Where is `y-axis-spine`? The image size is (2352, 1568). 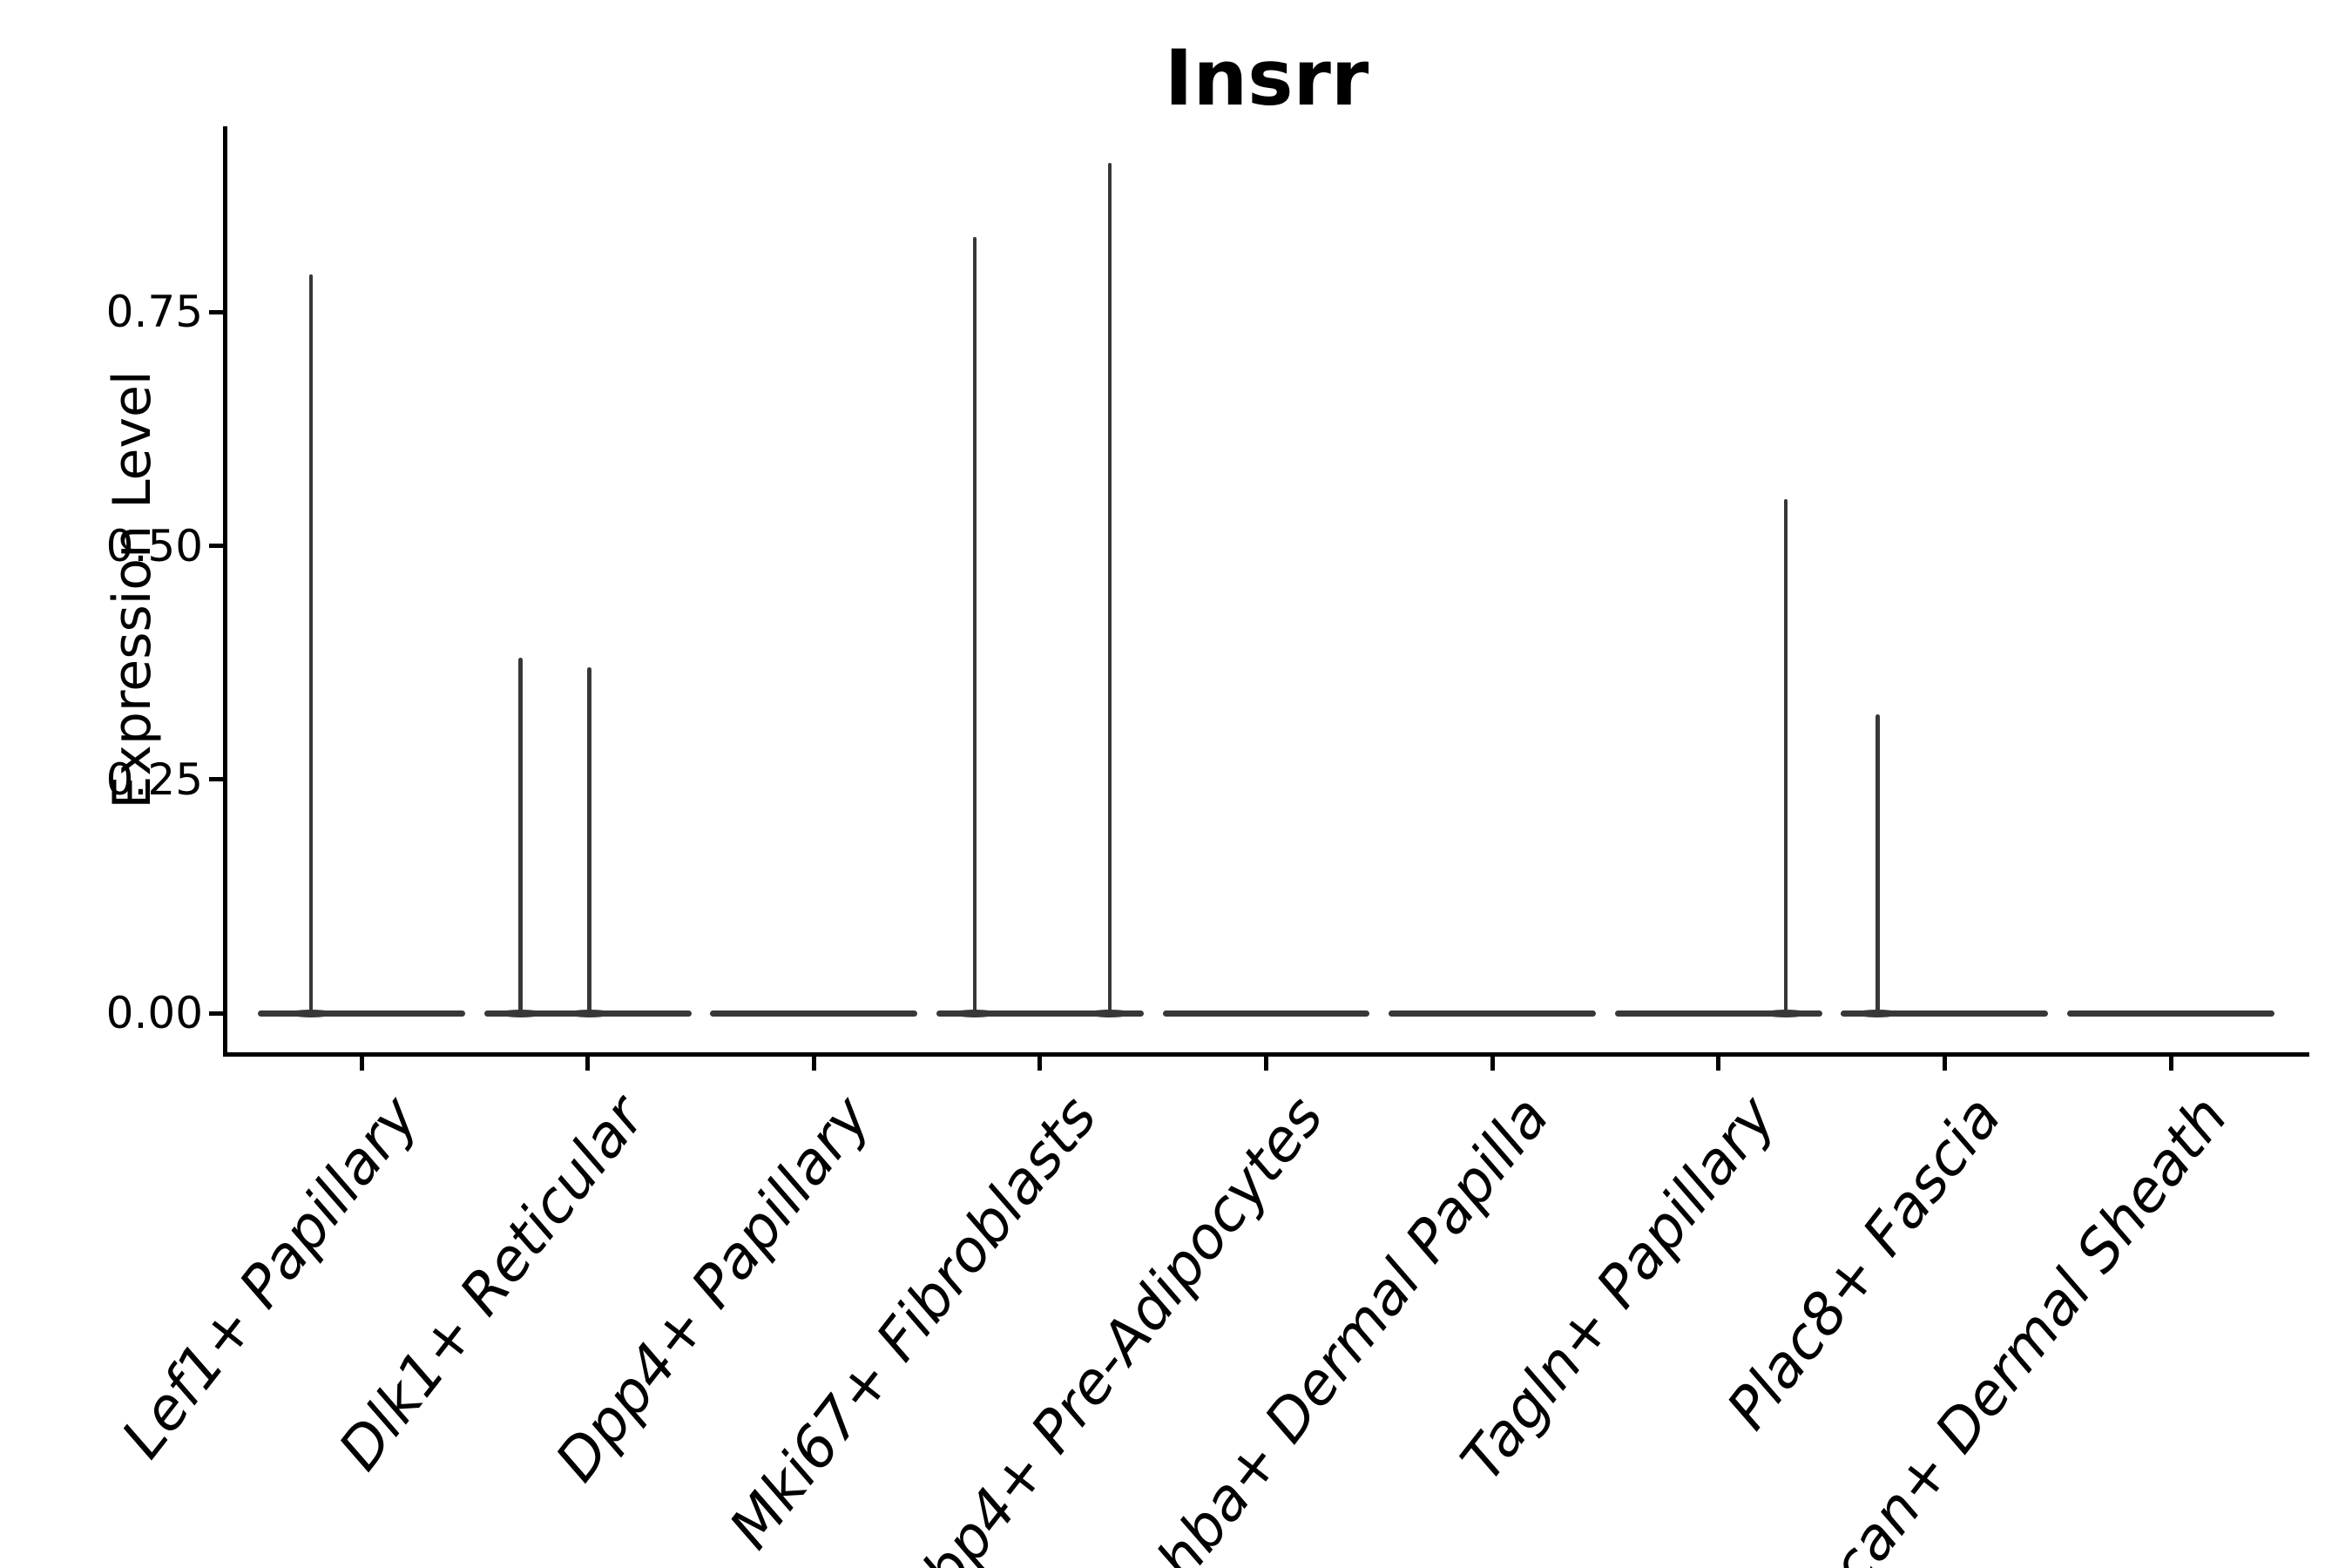
y-axis-spine is located at coordinates (225, 591).